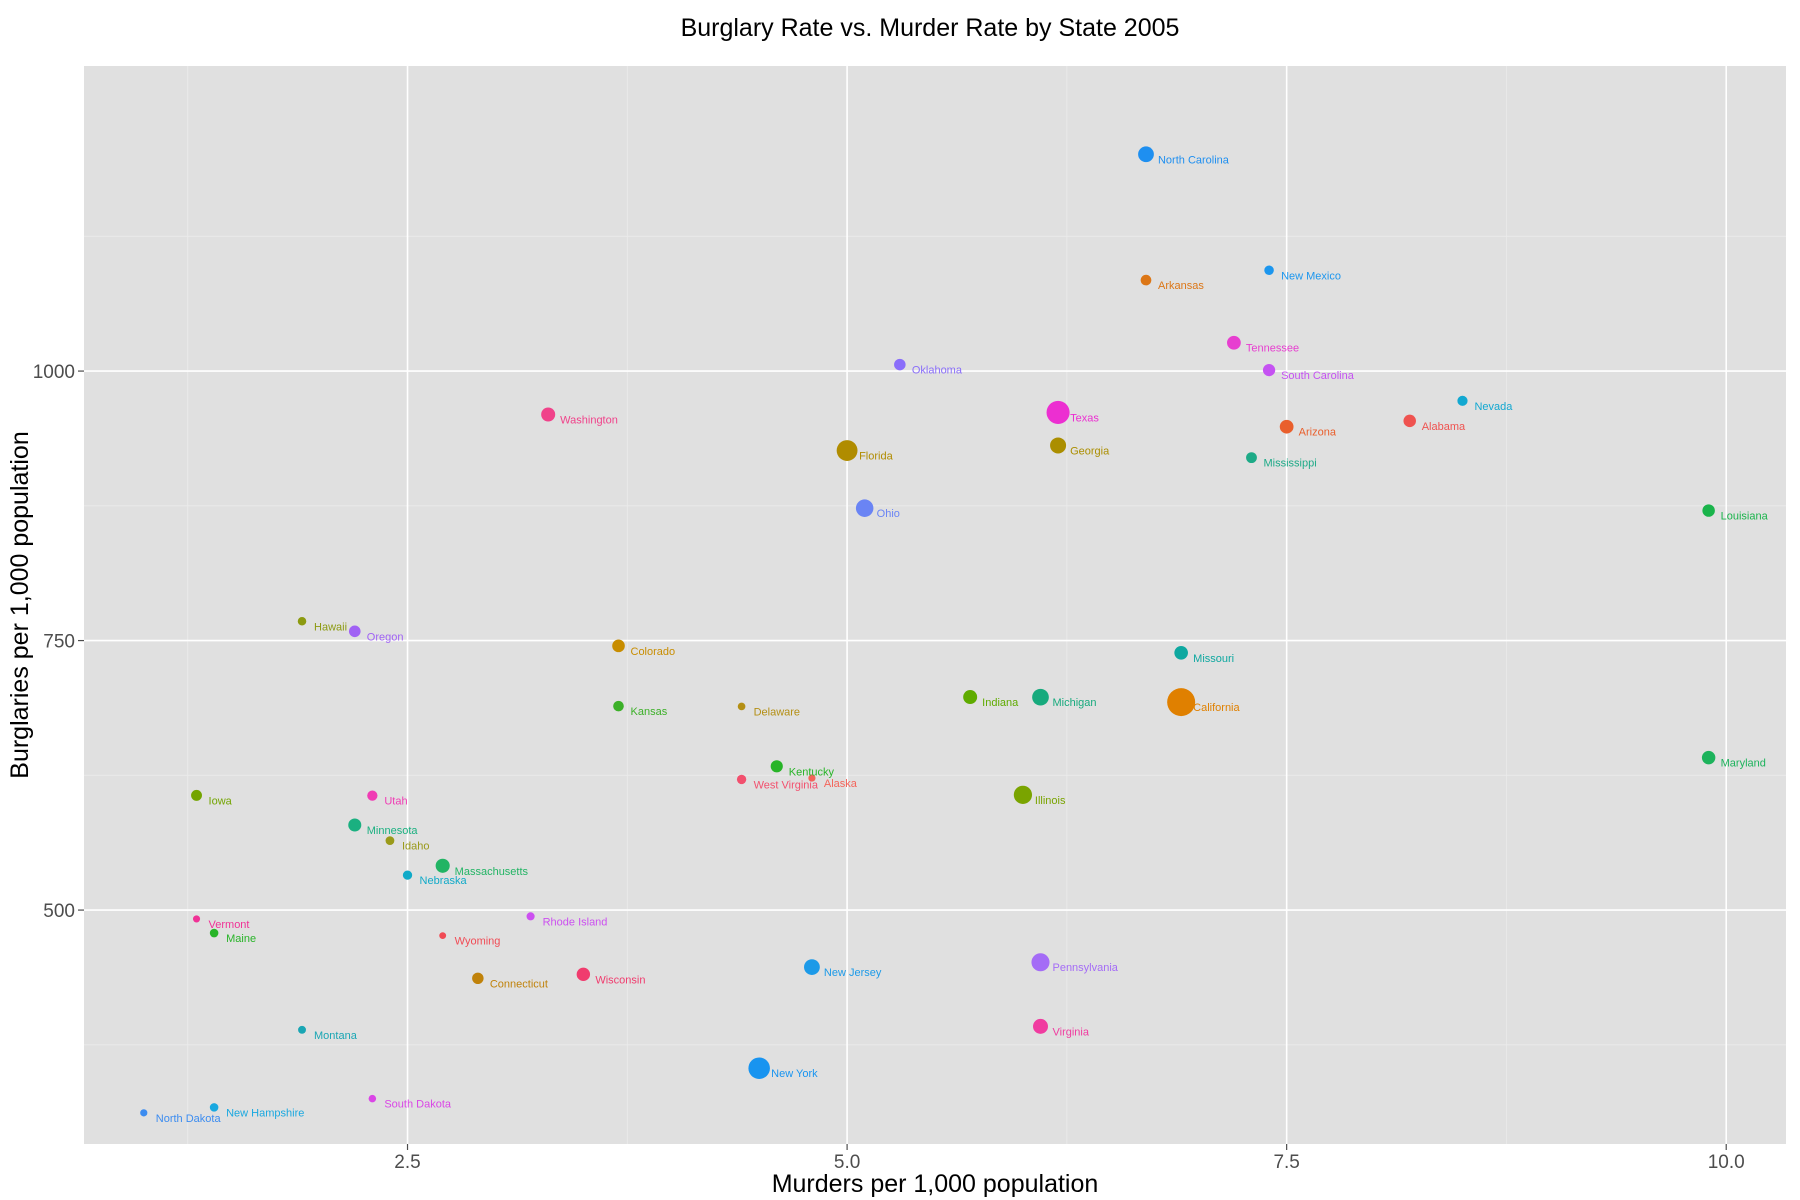 The width and height of the screenshot is (1800, 1200). I want to click on point-pennsylvania, so click(1040, 962).